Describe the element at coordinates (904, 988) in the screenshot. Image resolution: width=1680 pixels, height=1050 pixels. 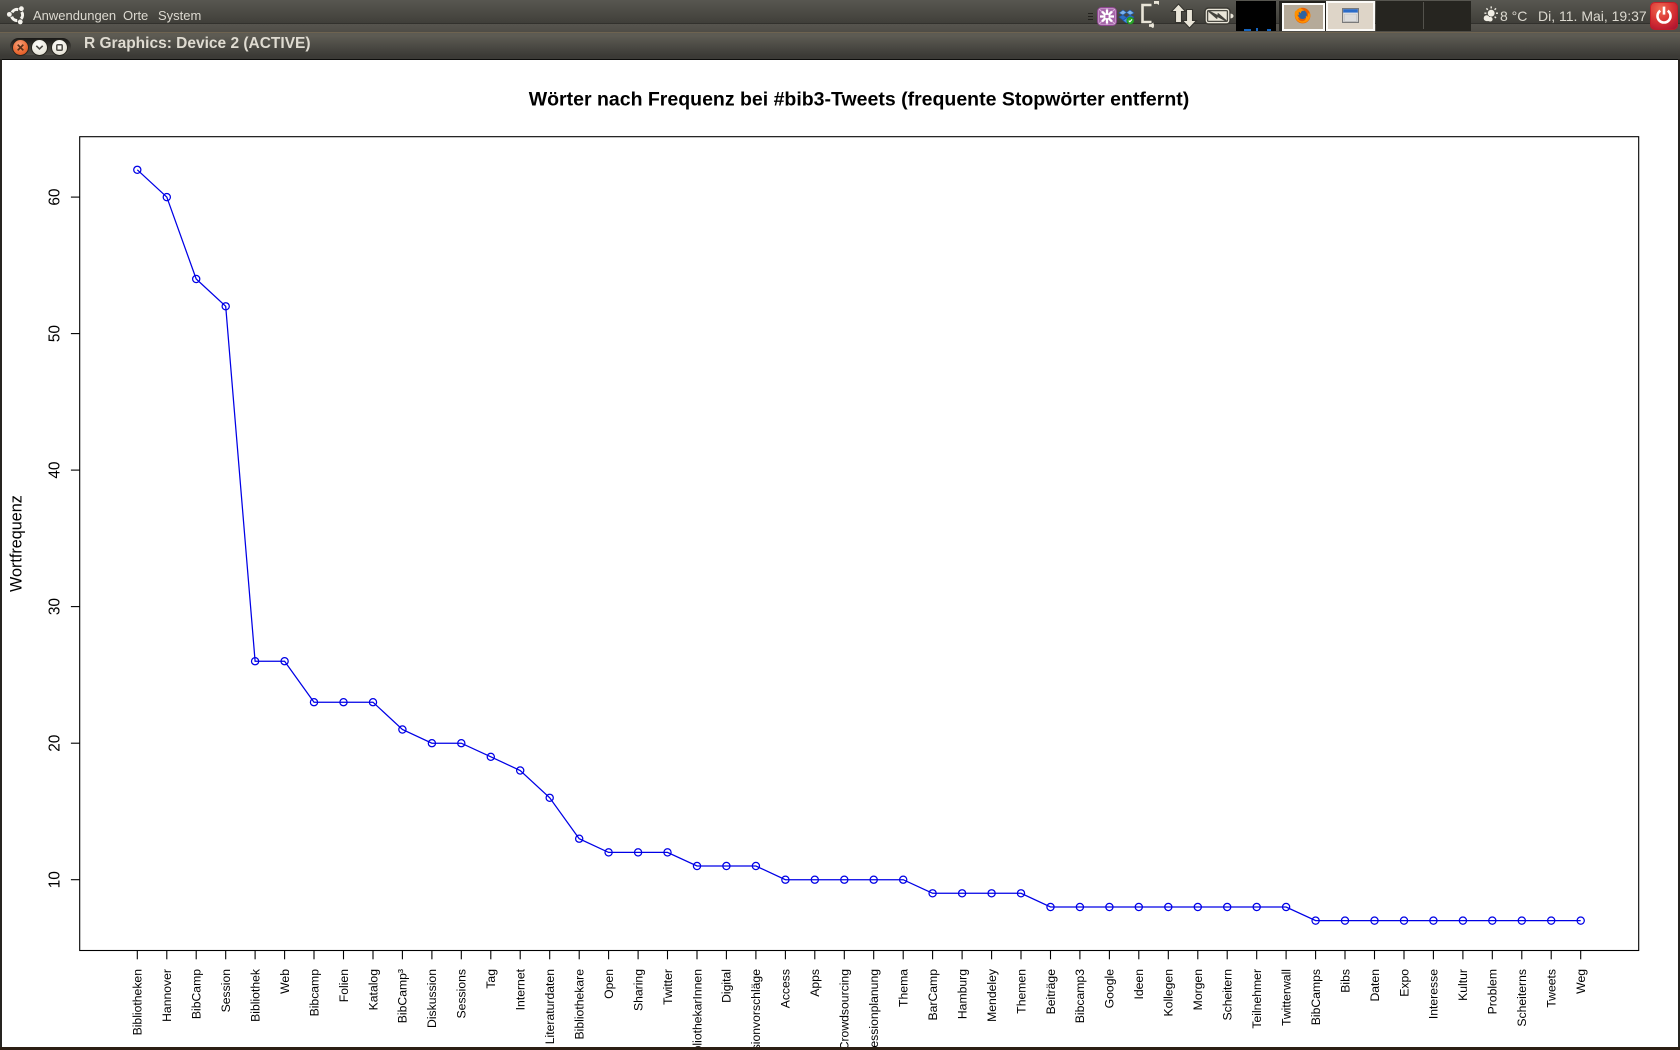
I see `svg-text: Thema` at that location.